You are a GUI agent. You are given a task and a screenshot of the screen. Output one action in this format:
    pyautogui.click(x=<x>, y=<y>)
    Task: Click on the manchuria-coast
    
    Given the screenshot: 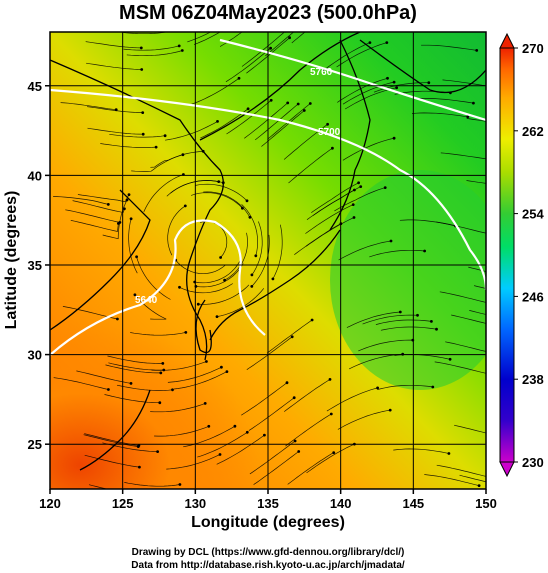 What is the action you would take?
    pyautogui.click(x=280, y=86)
    